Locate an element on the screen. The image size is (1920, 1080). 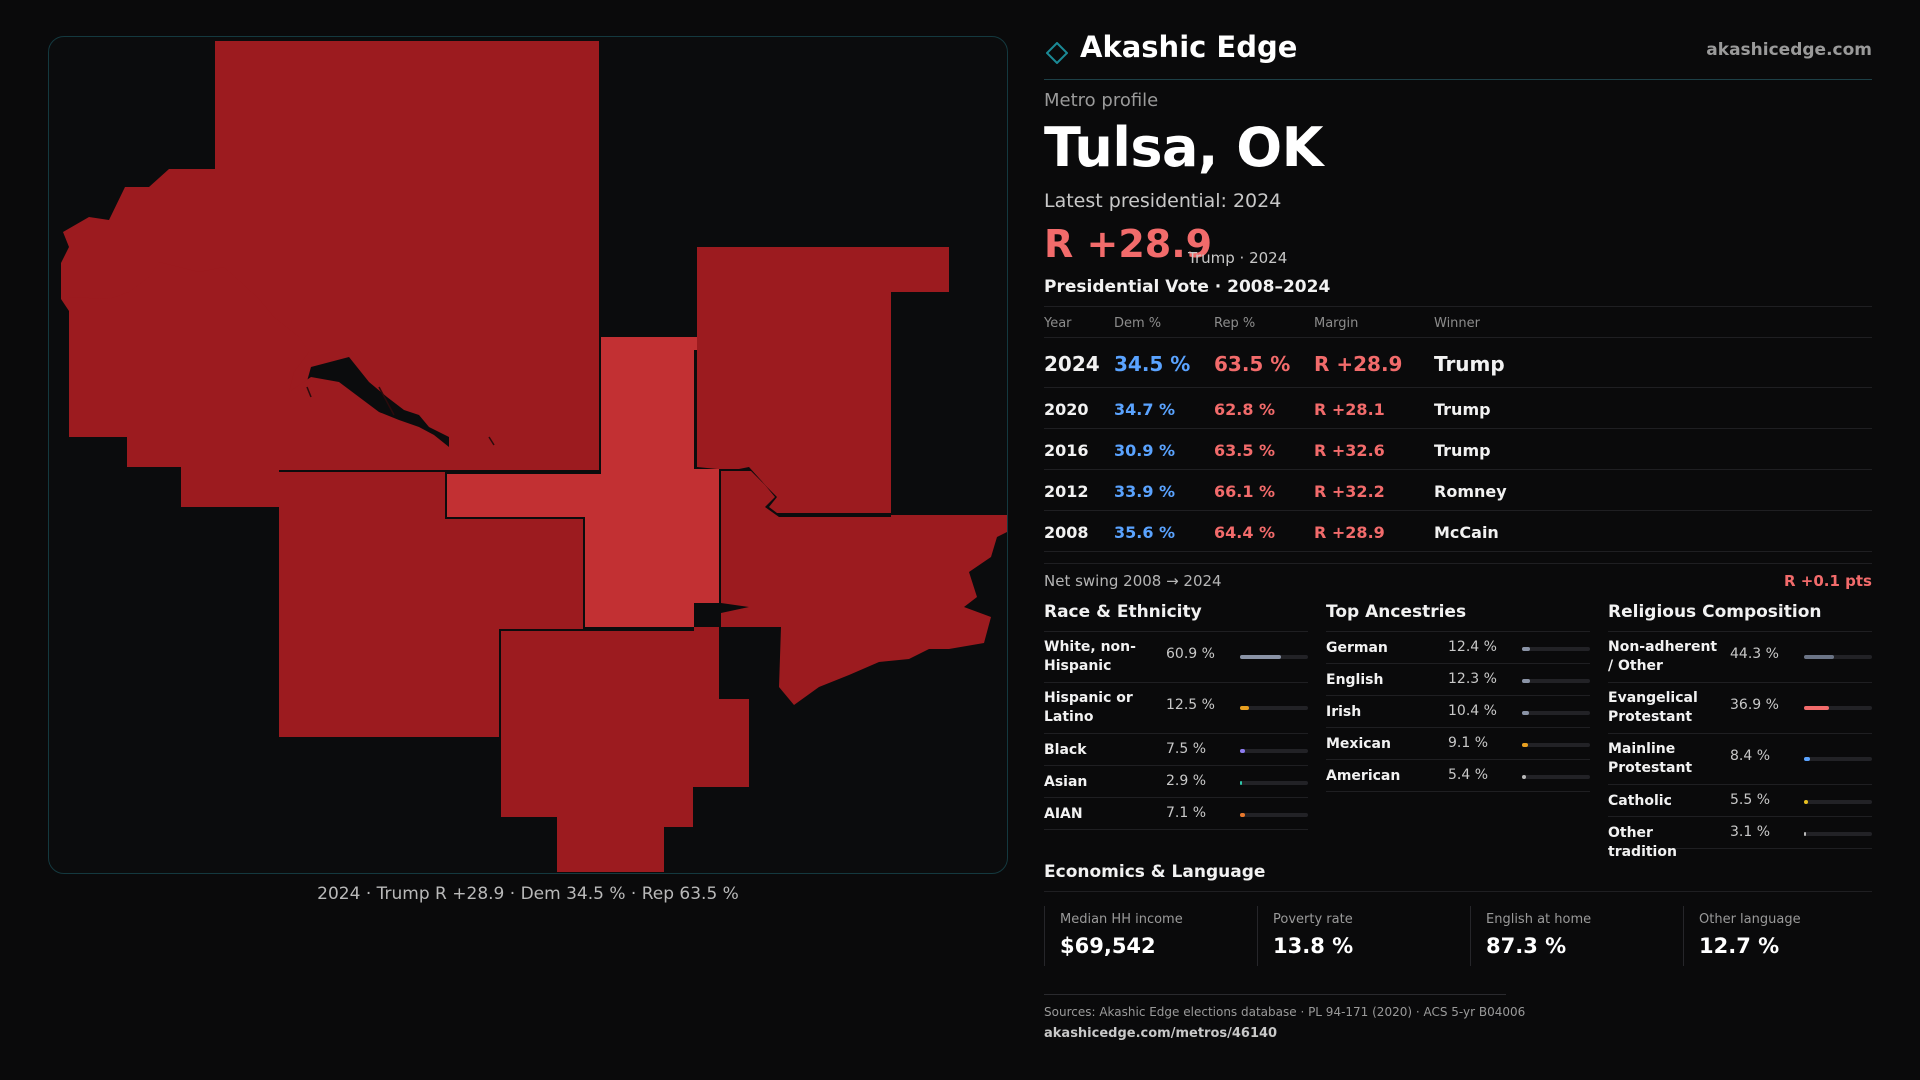
county-creek is located at coordinates (431, 604).